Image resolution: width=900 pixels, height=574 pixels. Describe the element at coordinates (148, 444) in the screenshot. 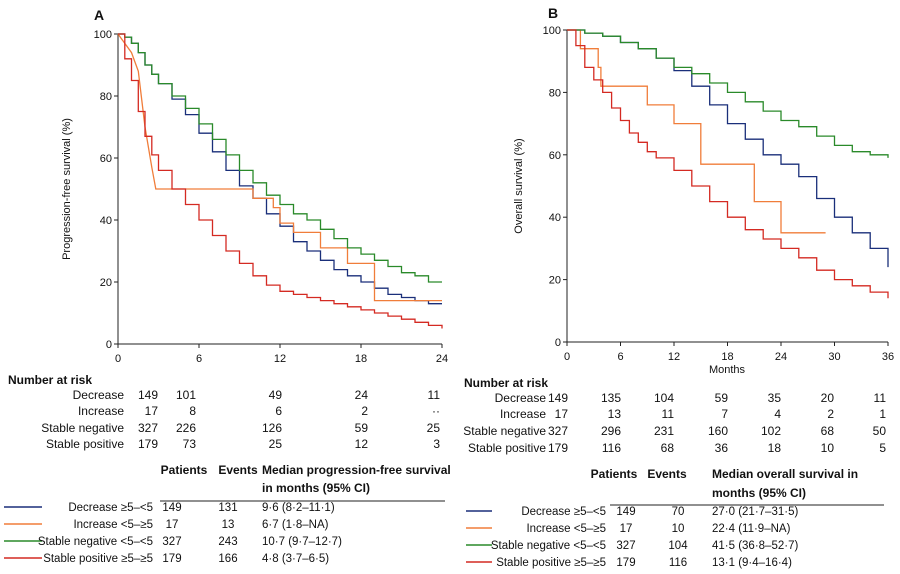

I see `risk-value: 179` at that location.